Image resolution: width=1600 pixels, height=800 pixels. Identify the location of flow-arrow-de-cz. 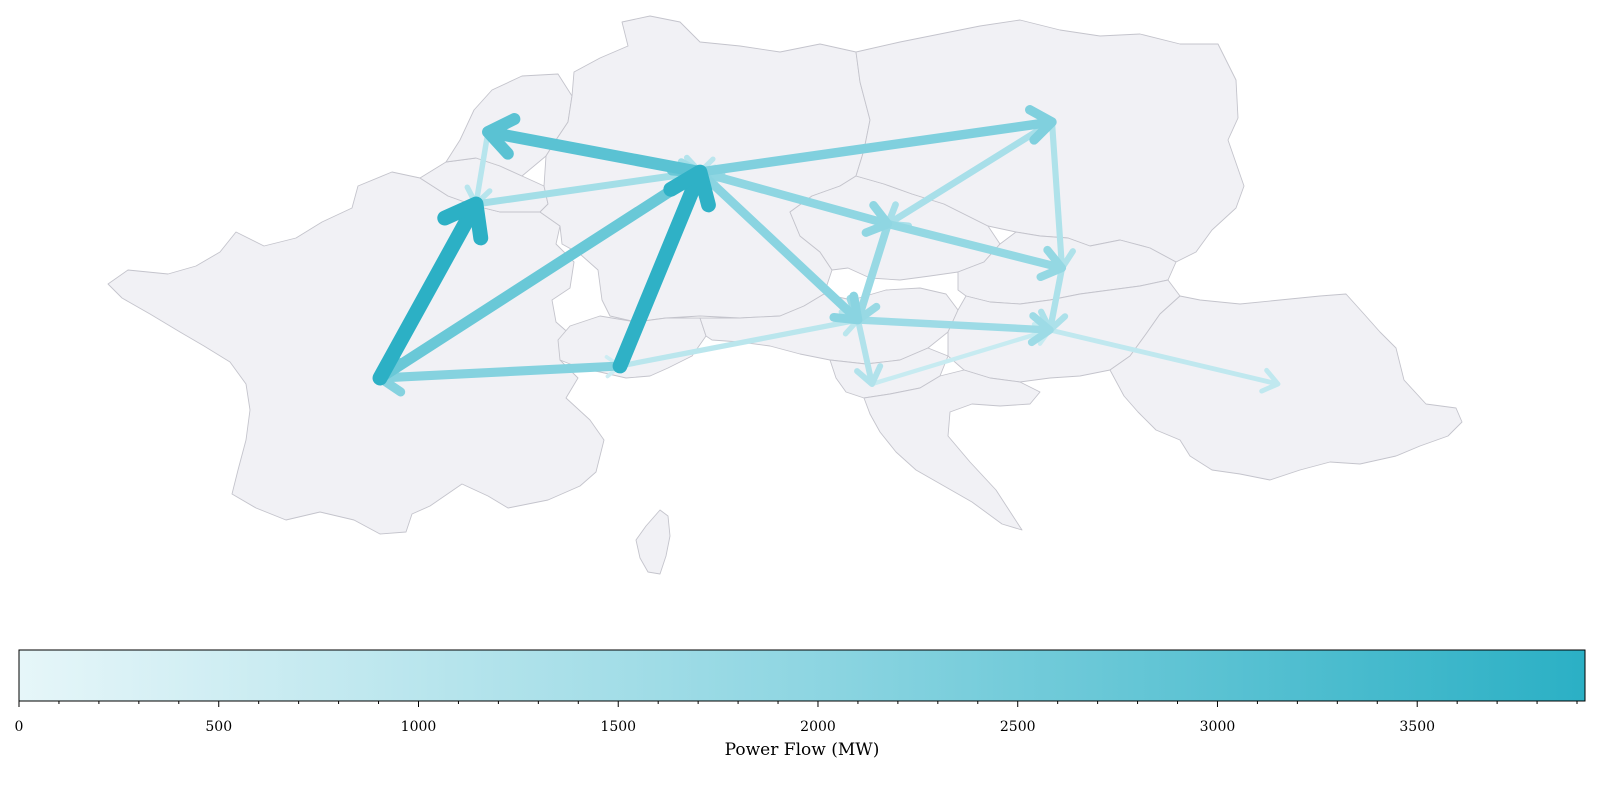
(794, 202).